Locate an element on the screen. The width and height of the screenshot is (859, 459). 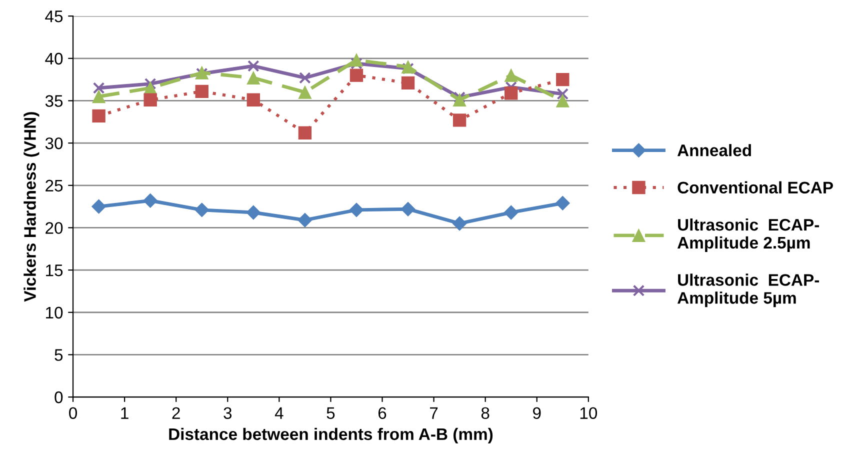
legend-label: Annealed is located at coordinates (714, 150).